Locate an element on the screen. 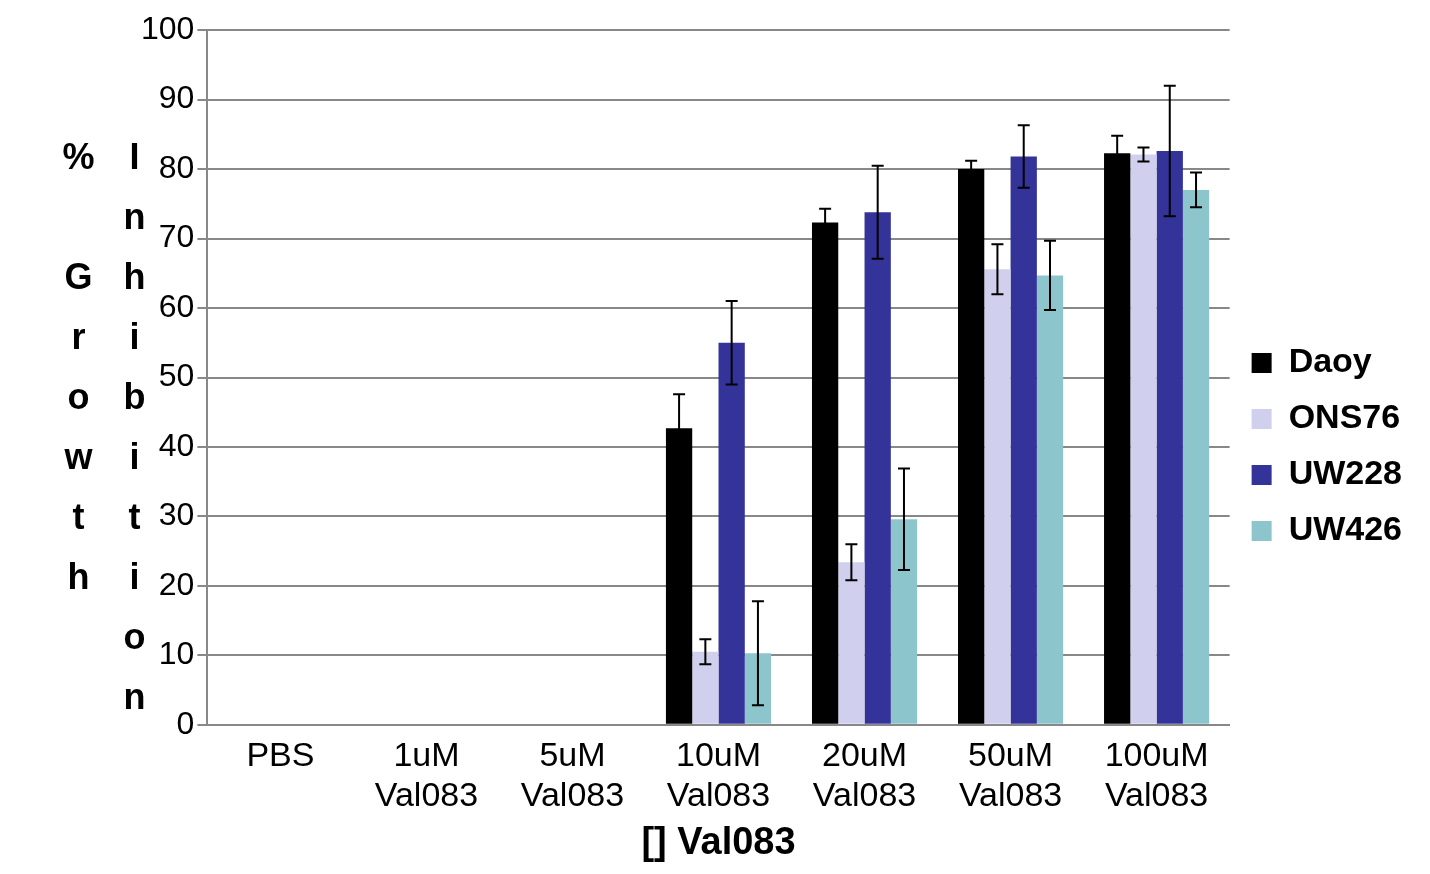 The height and width of the screenshot is (874, 1430). x-tick-label: 100uM Val083 is located at coordinates (1156, 774).